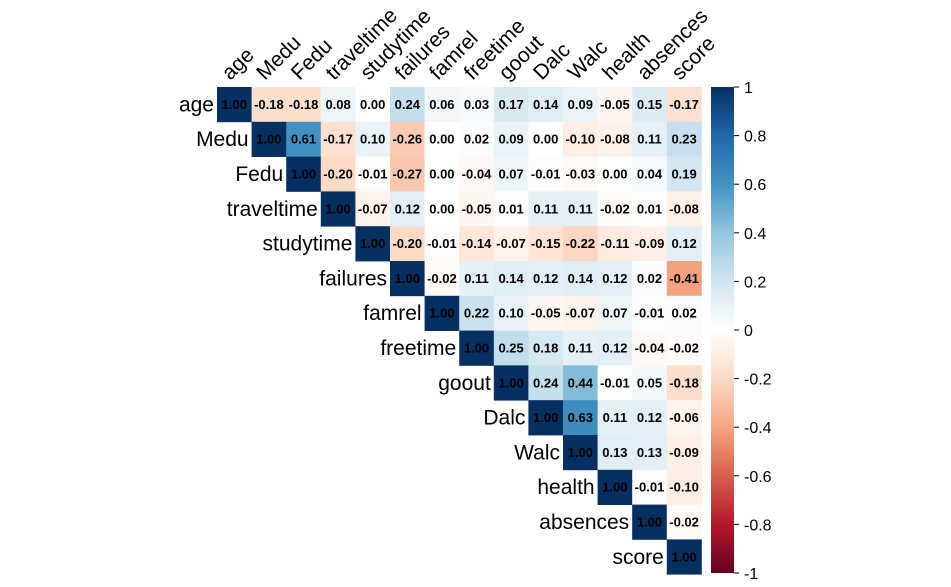 This screenshot has height=587, width=951. Describe the element at coordinates (684, 557) in the screenshot. I see `cell-score-score` at that location.